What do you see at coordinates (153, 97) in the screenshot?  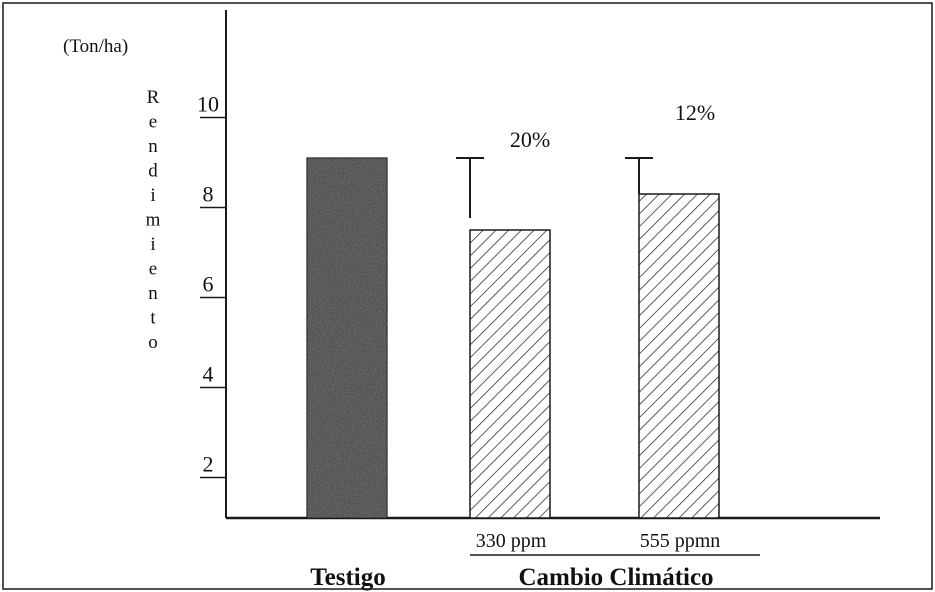 I see `y-axis-title-letter: R` at bounding box center [153, 97].